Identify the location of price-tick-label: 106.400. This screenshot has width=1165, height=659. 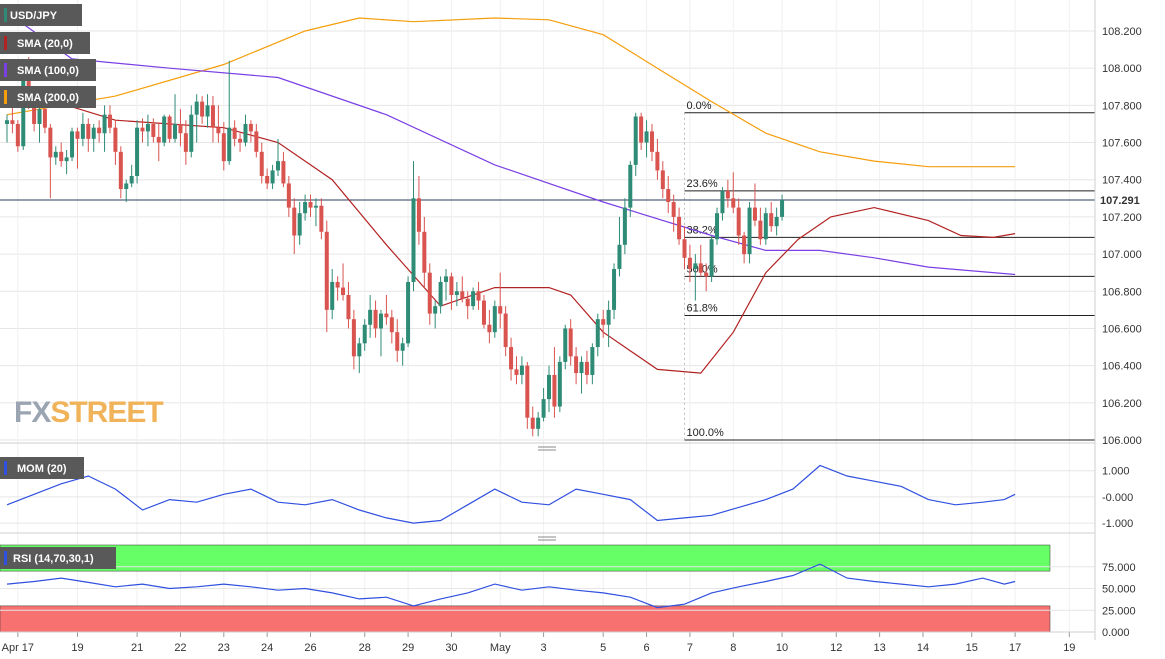
(1122, 367).